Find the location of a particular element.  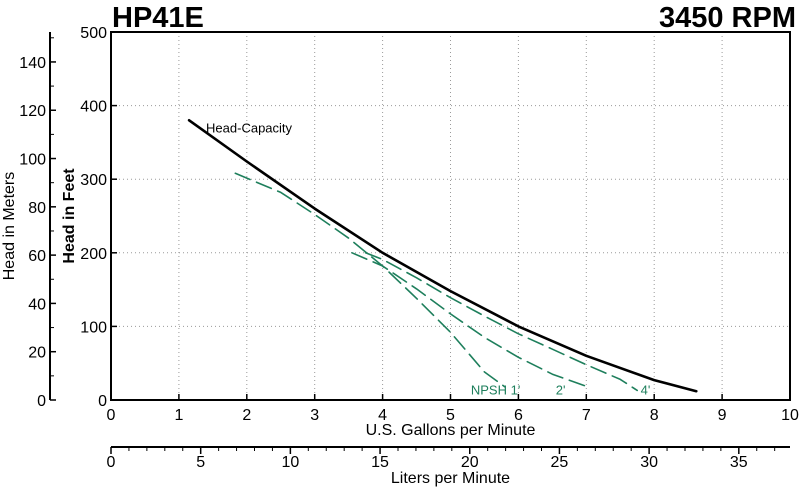

secondary-y-tick-label: 40 is located at coordinates (37, 304).